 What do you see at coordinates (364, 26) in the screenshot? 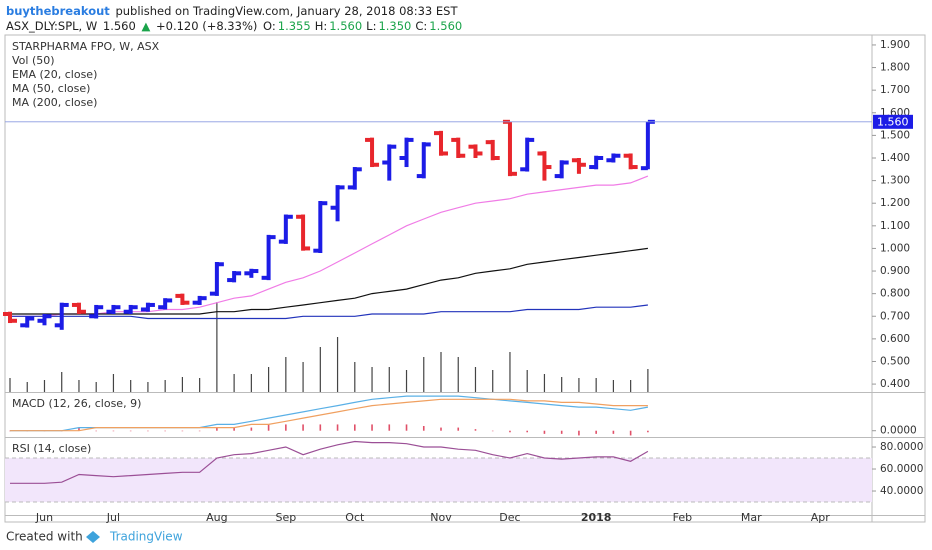
I see `ohlc: O: 1.355 H: 1.560 L: 1.350 C: 1.560` at bounding box center [364, 26].